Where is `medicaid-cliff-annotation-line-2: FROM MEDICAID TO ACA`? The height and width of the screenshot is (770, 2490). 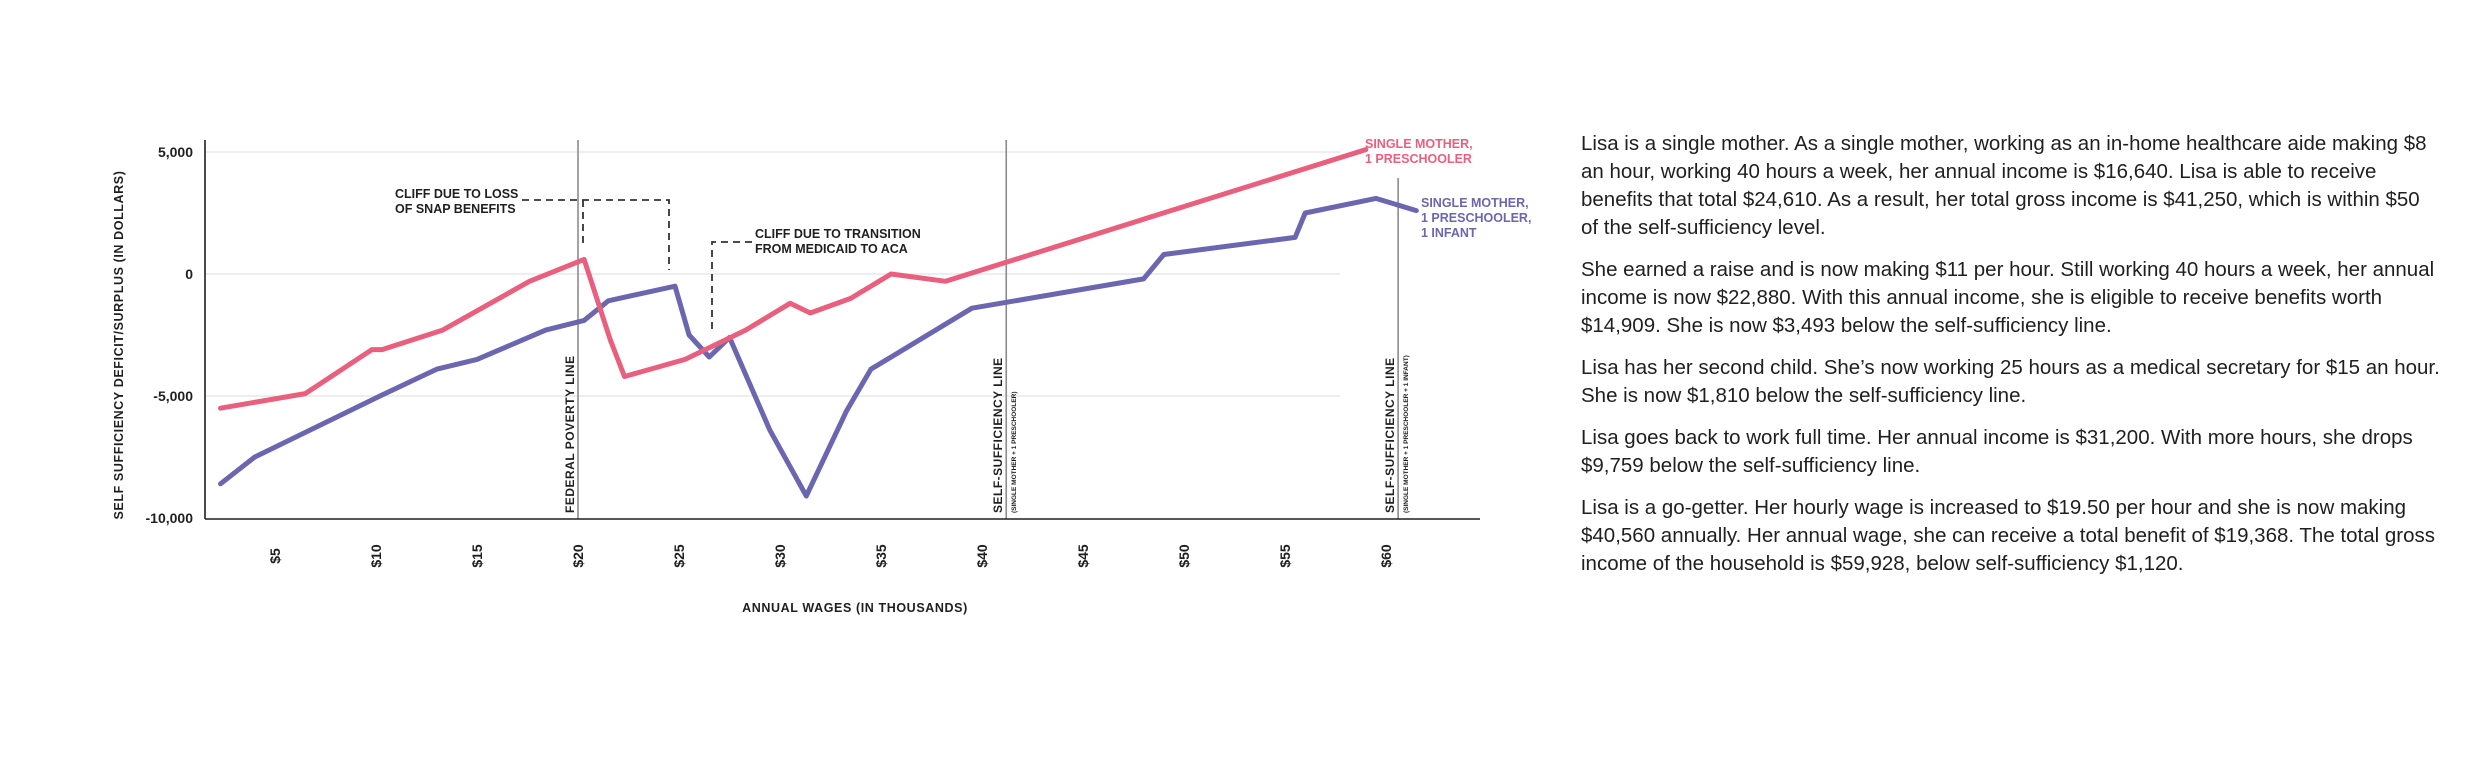 medicaid-cliff-annotation-line-2: FROM MEDICAID TO ACA is located at coordinates (831, 249).